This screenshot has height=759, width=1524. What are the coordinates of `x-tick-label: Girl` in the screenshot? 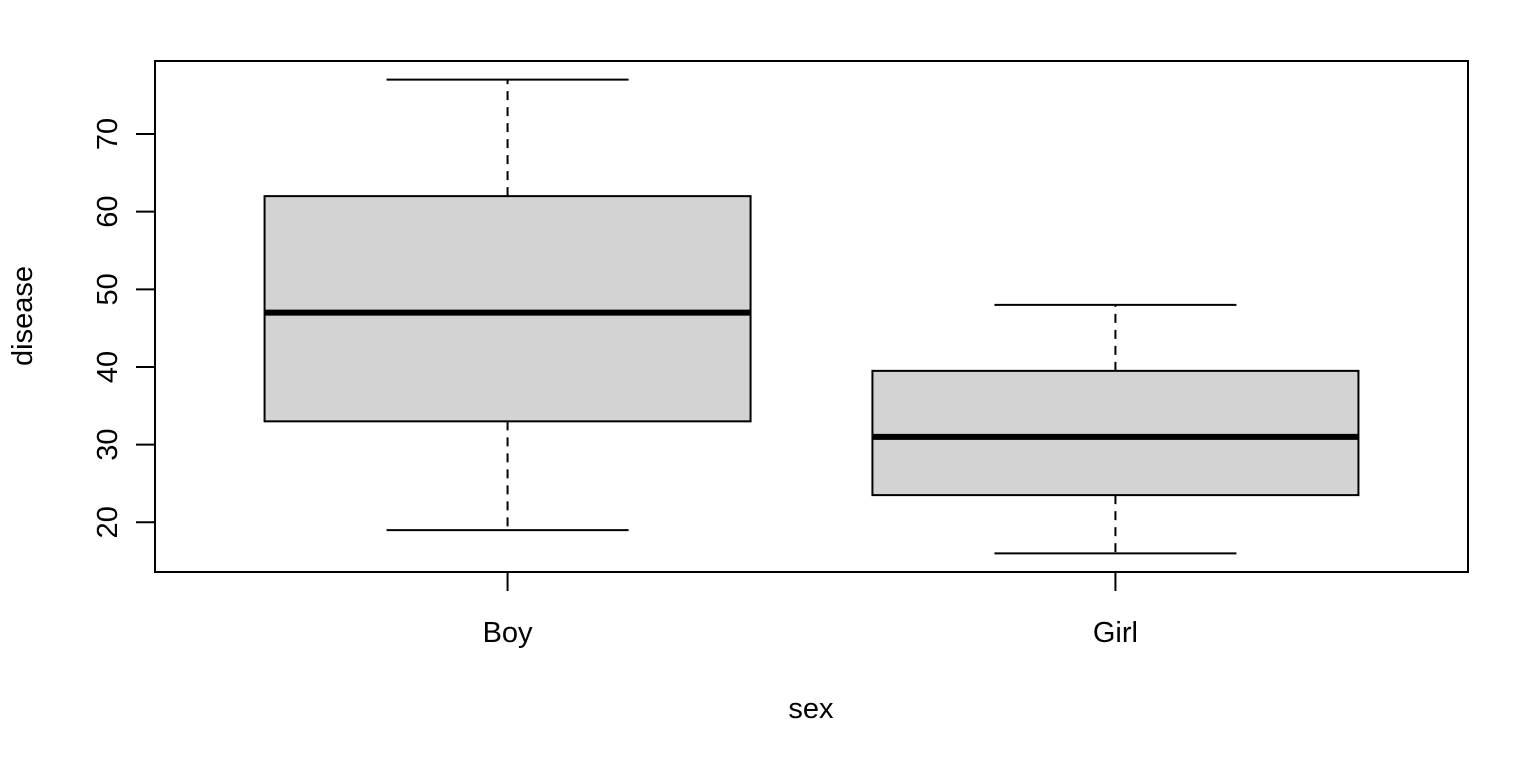 It's located at (1115, 633).